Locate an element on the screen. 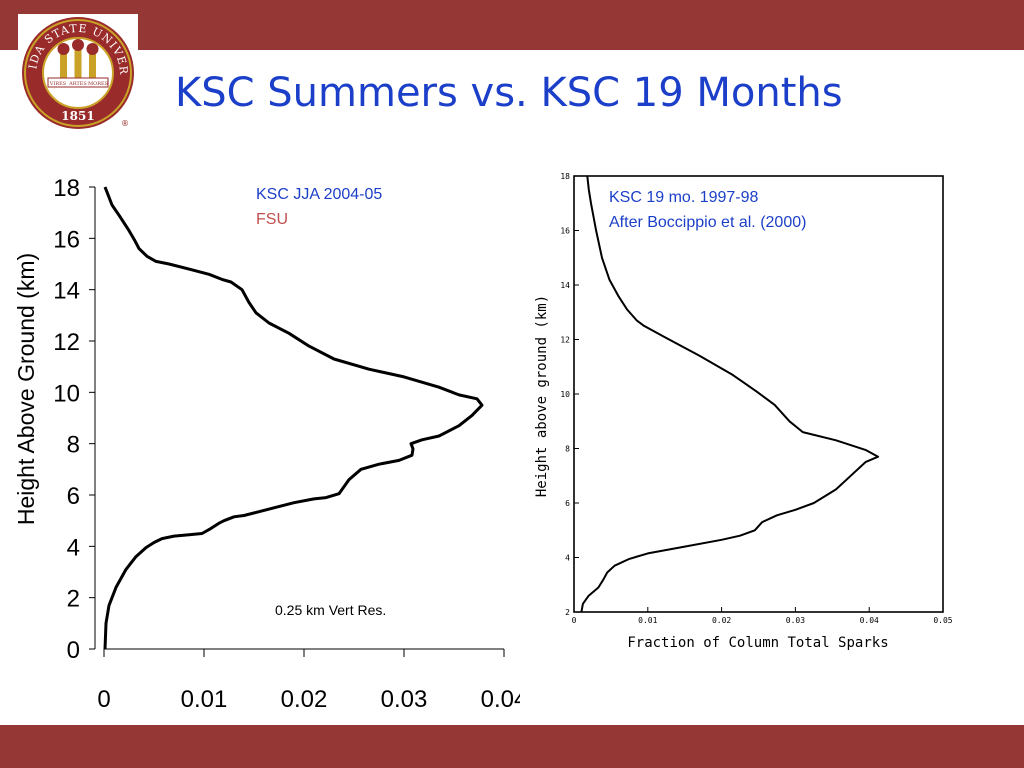 This screenshot has height=768, width=1024. svg-text: VIRES is located at coordinates (58, 84).